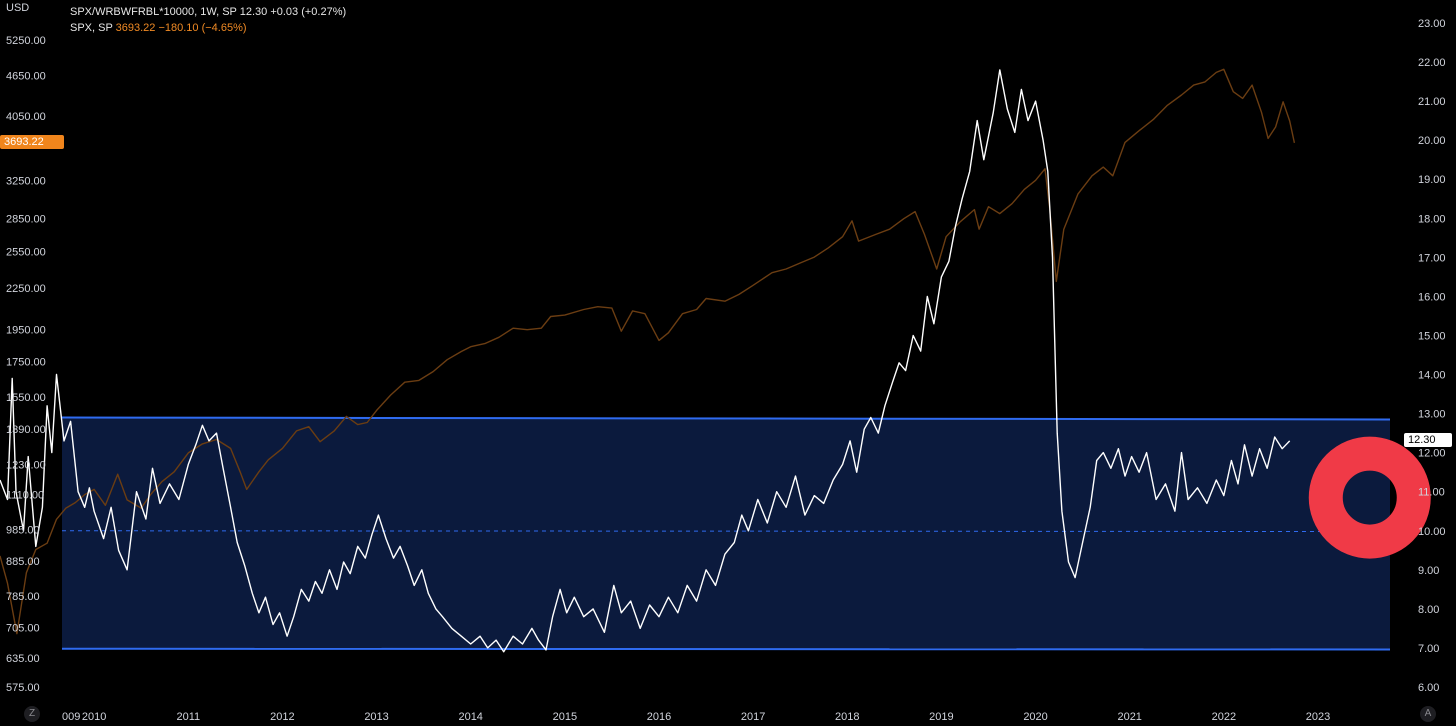 The image size is (1456, 726). What do you see at coordinates (26, 41) in the screenshot?
I see `left-tick-label: 5250.00` at bounding box center [26, 41].